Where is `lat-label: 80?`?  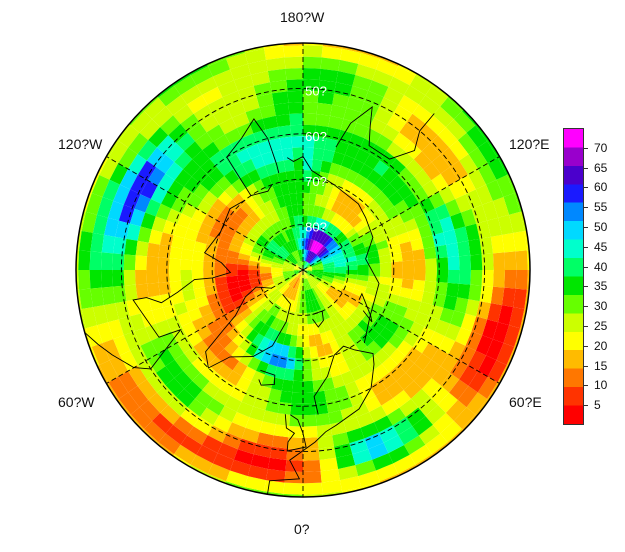 lat-label: 80? is located at coordinates (316, 227).